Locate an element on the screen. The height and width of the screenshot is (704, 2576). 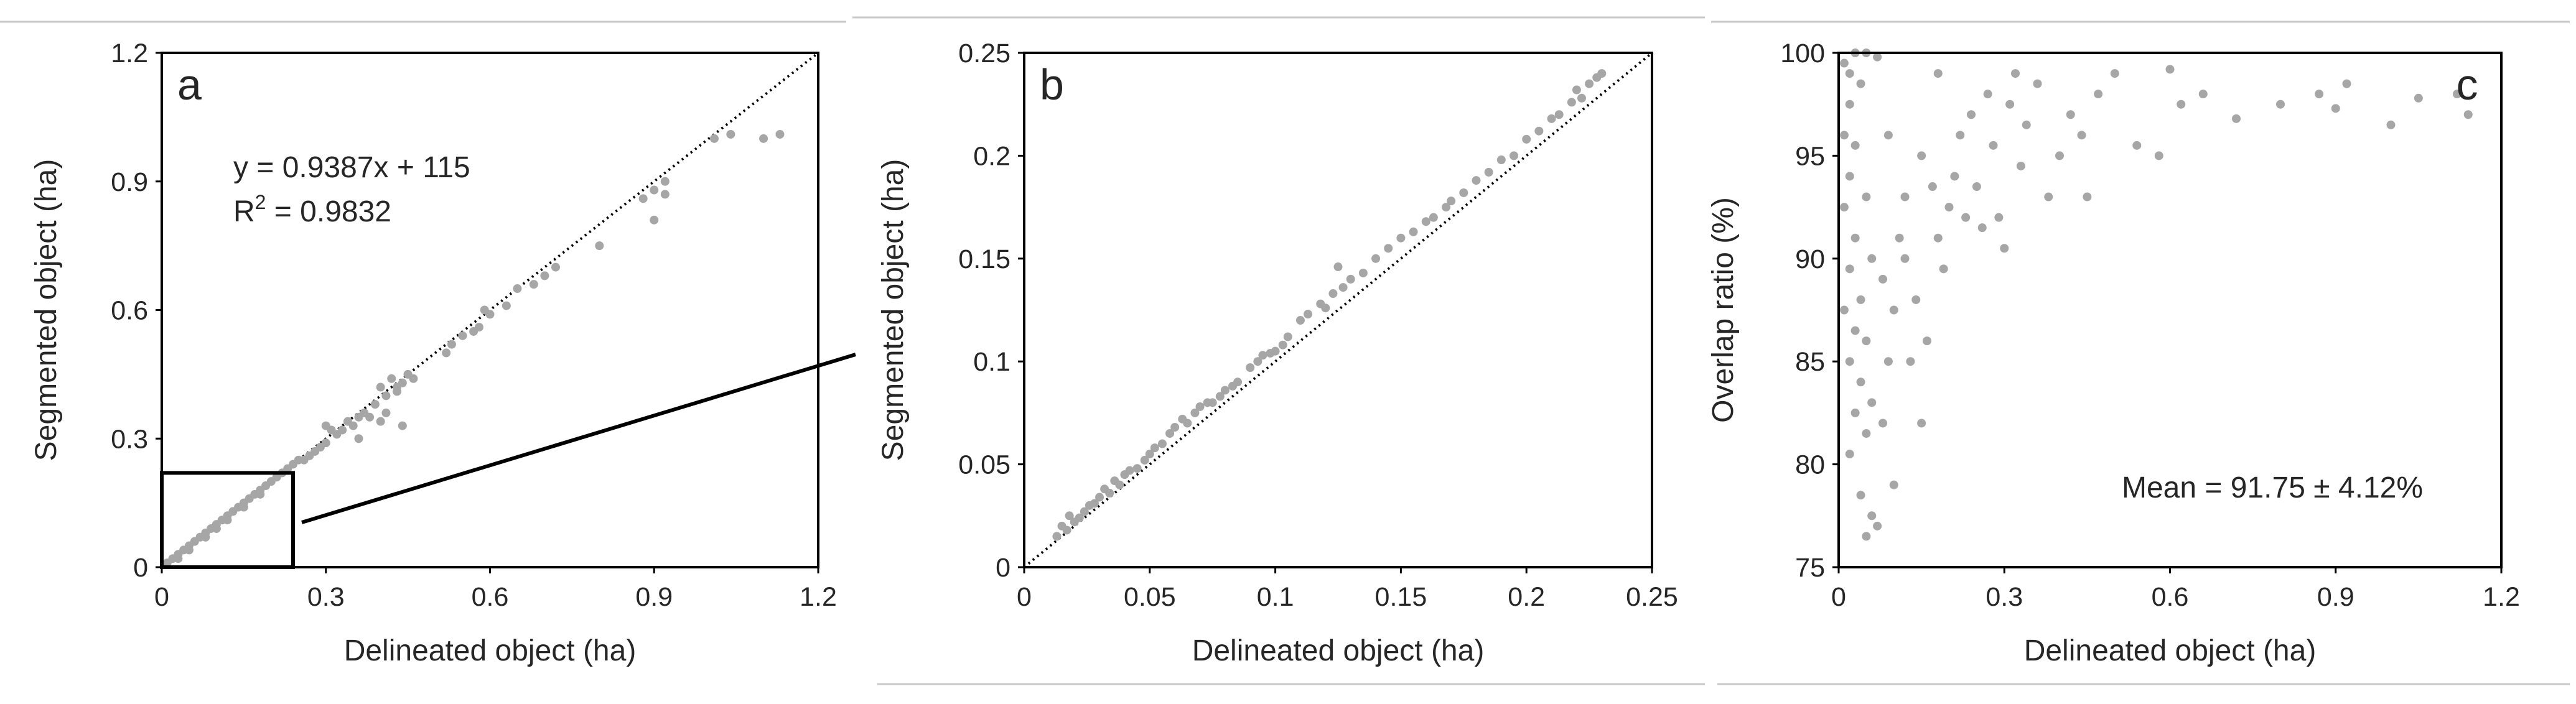
x-axis-label: Delineated object (ha) is located at coordinates (490, 650).